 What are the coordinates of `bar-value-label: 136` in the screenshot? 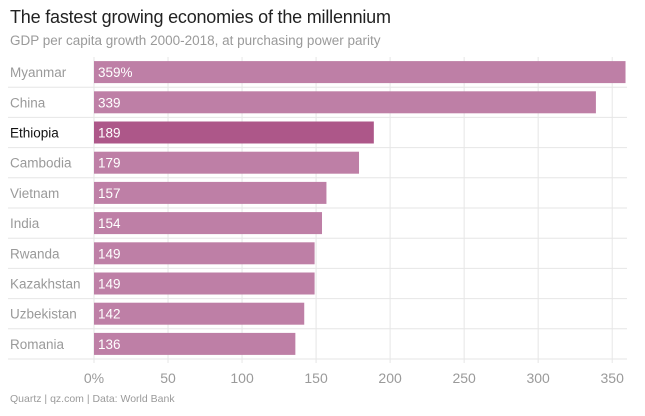 It's located at (109, 344).